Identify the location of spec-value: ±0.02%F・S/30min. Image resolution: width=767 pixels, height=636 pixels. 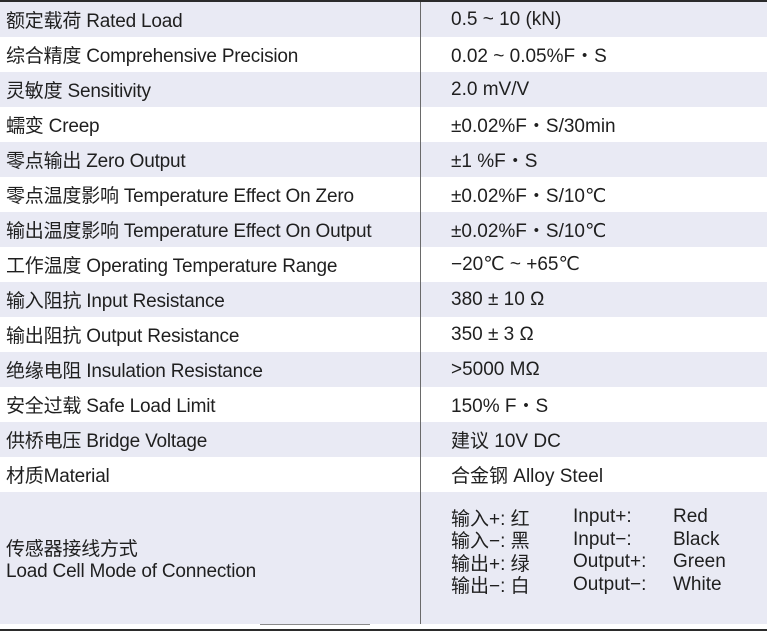
(533, 126).